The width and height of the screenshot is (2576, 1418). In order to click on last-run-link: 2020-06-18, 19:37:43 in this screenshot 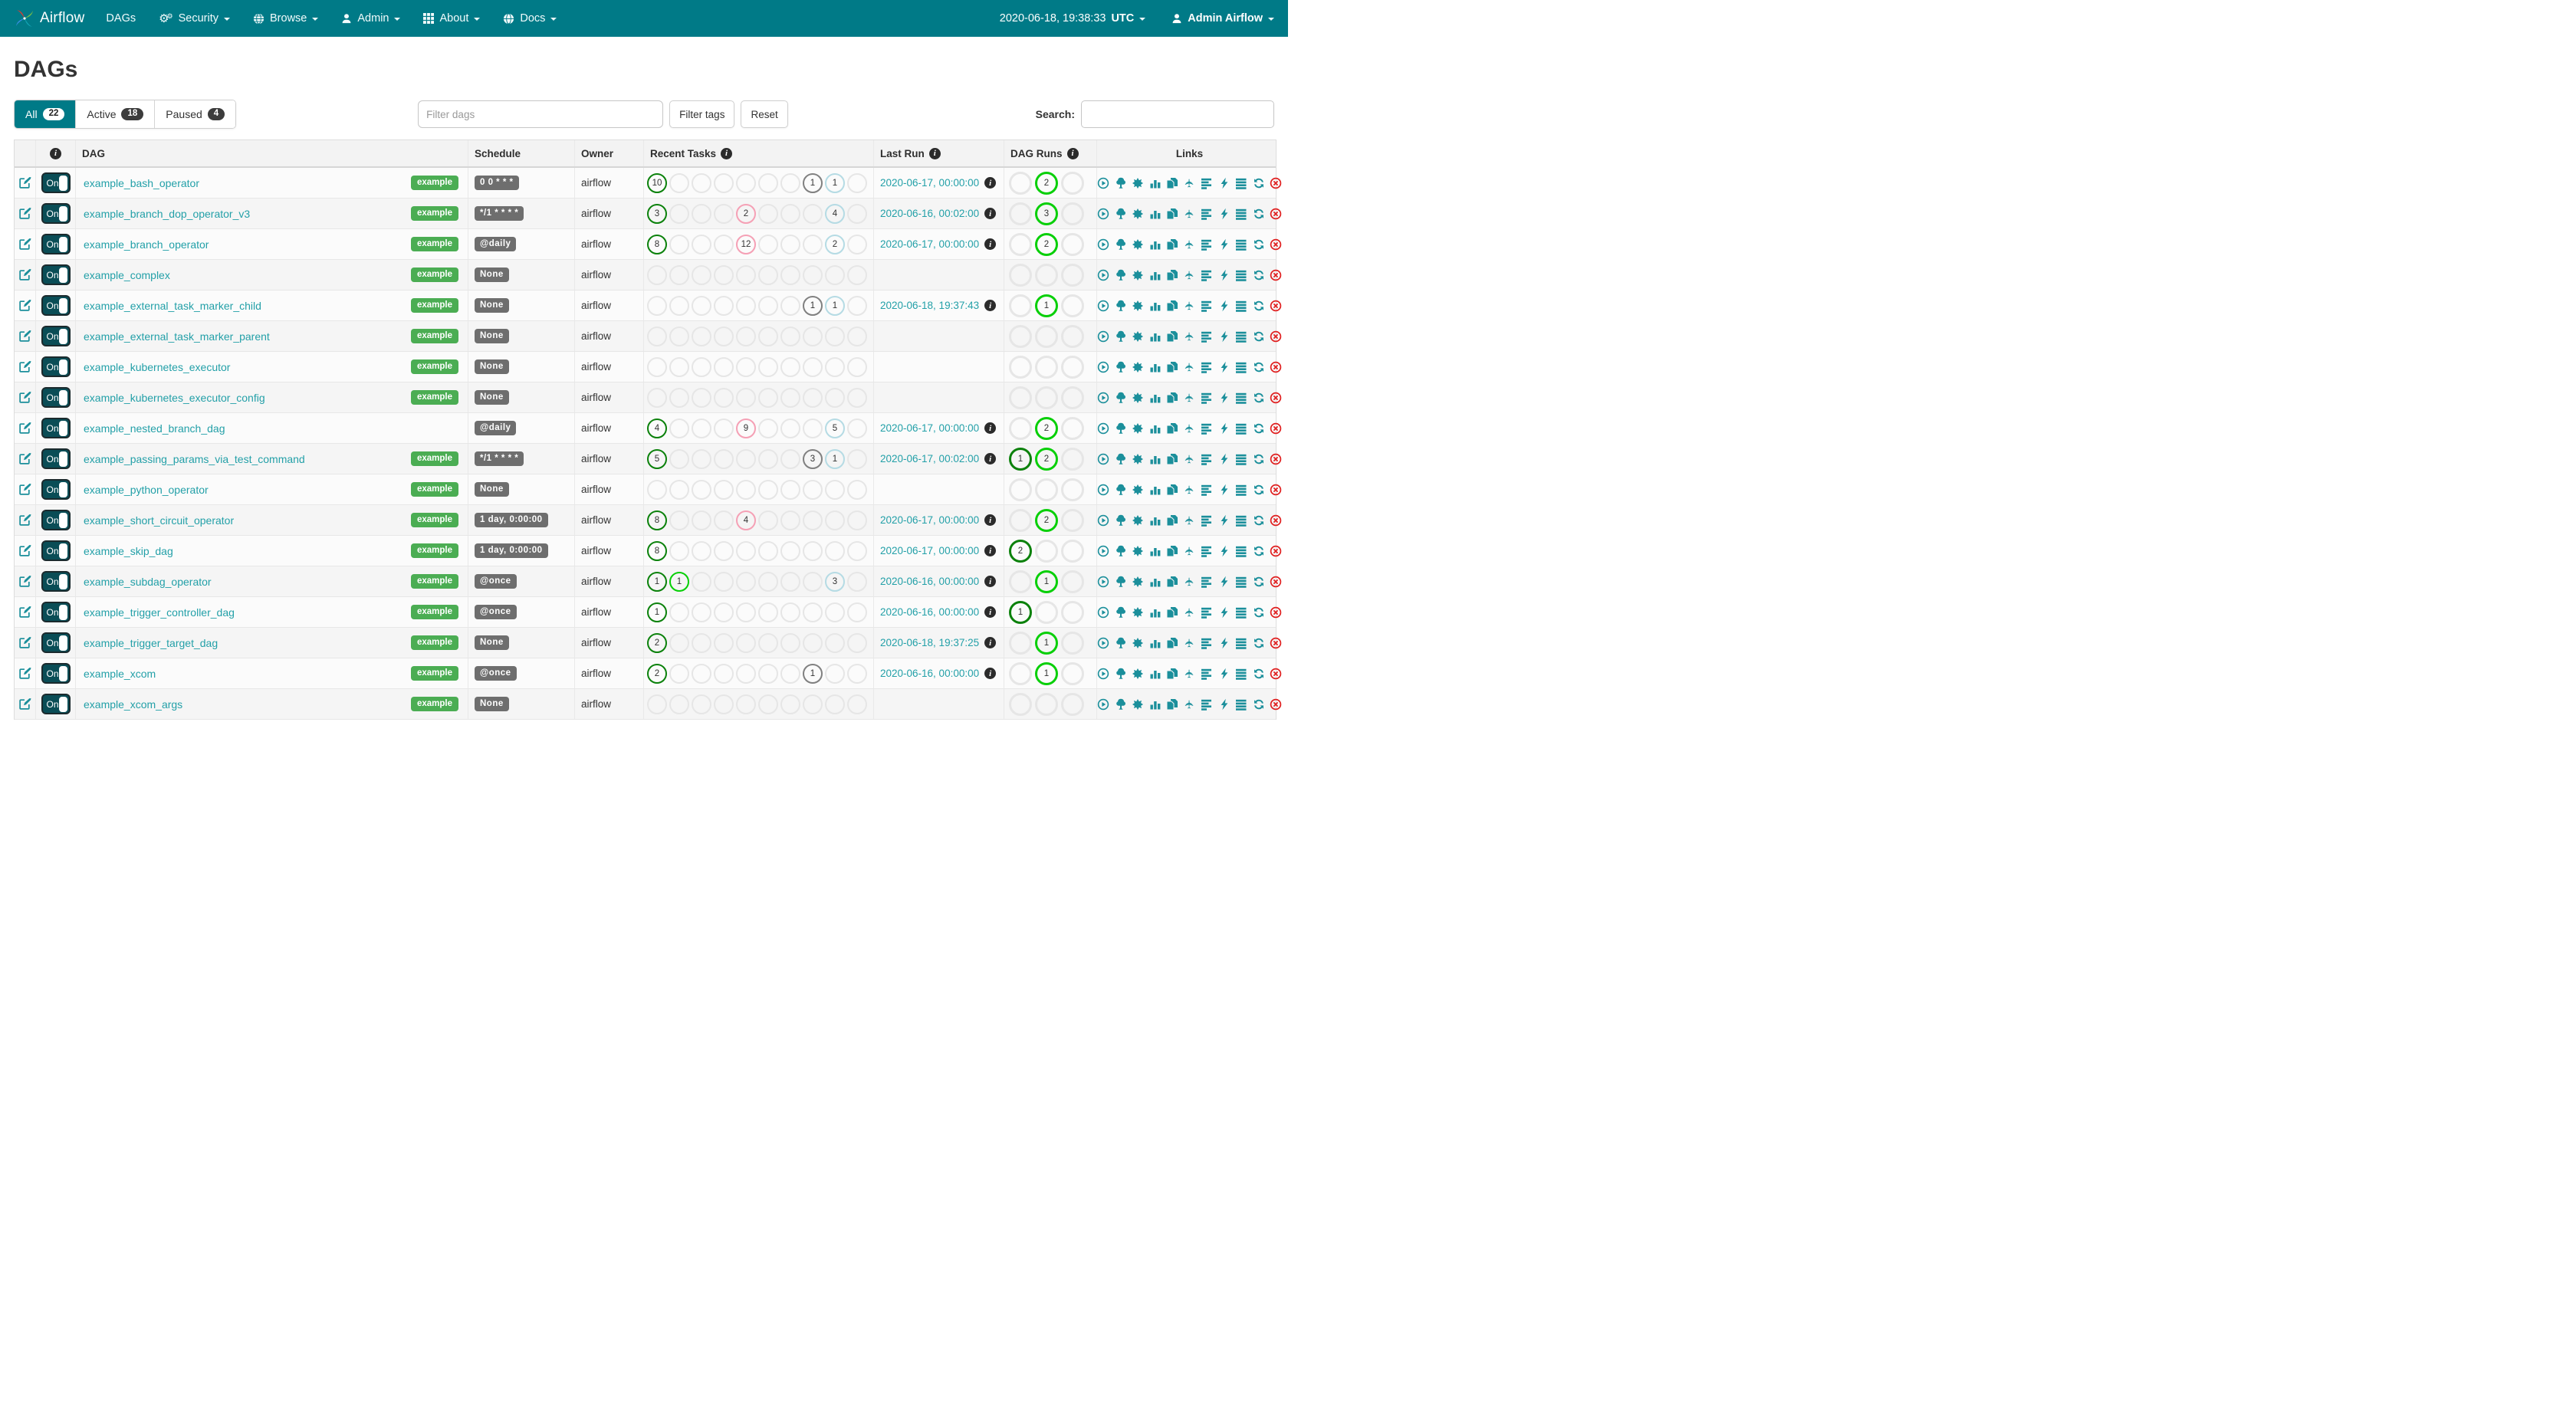, I will do `click(930, 305)`.